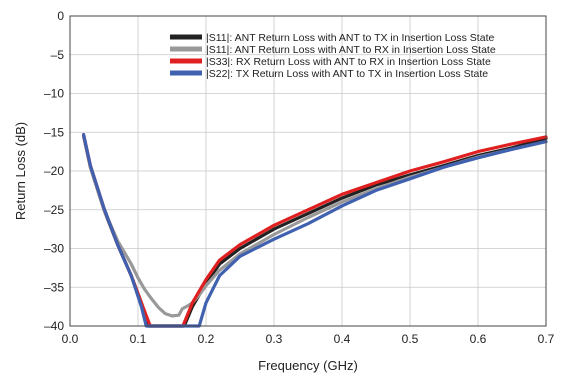  I want to click on y-tick-label: –40, so click(54, 326).